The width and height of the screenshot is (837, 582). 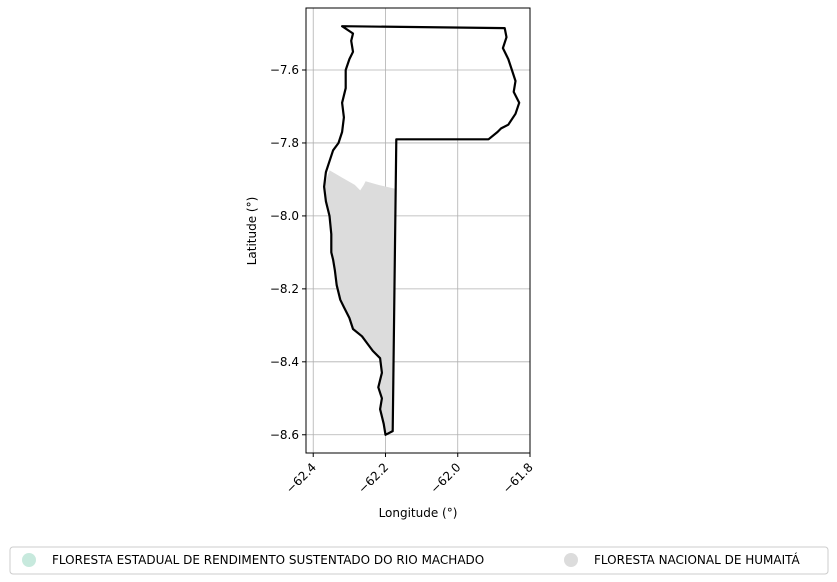 I want to click on area-humaita, so click(x=359, y=302).